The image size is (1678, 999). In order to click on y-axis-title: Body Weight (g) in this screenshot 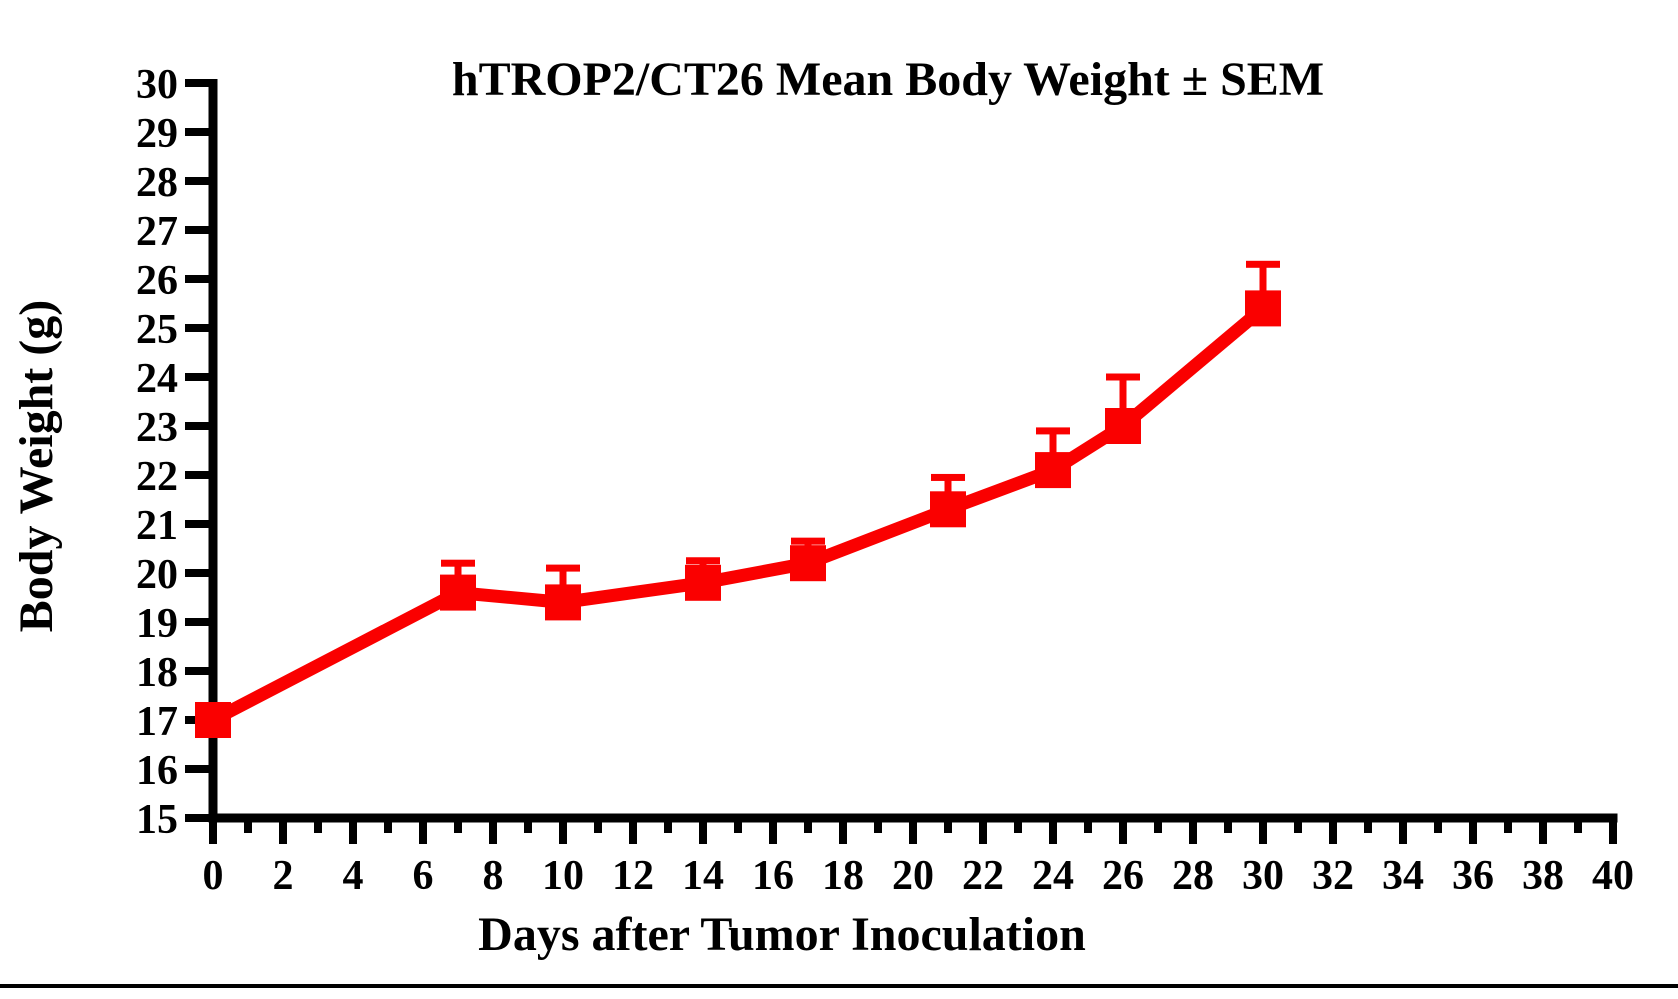, I will do `click(36, 466)`.